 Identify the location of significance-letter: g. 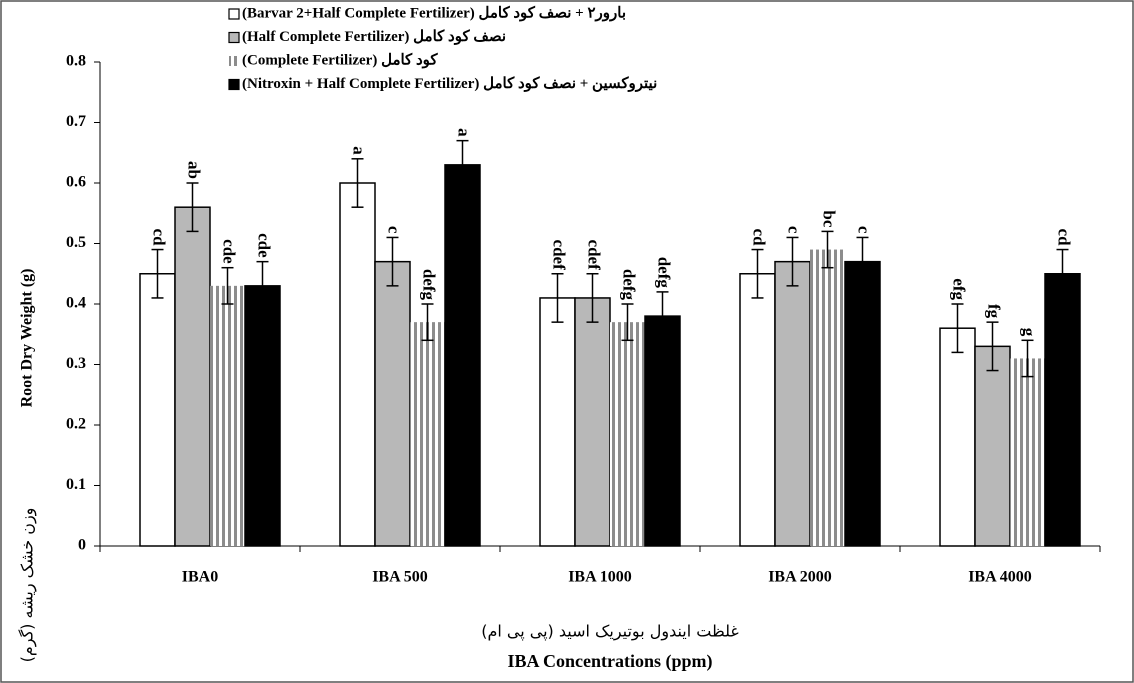
(1029, 332).